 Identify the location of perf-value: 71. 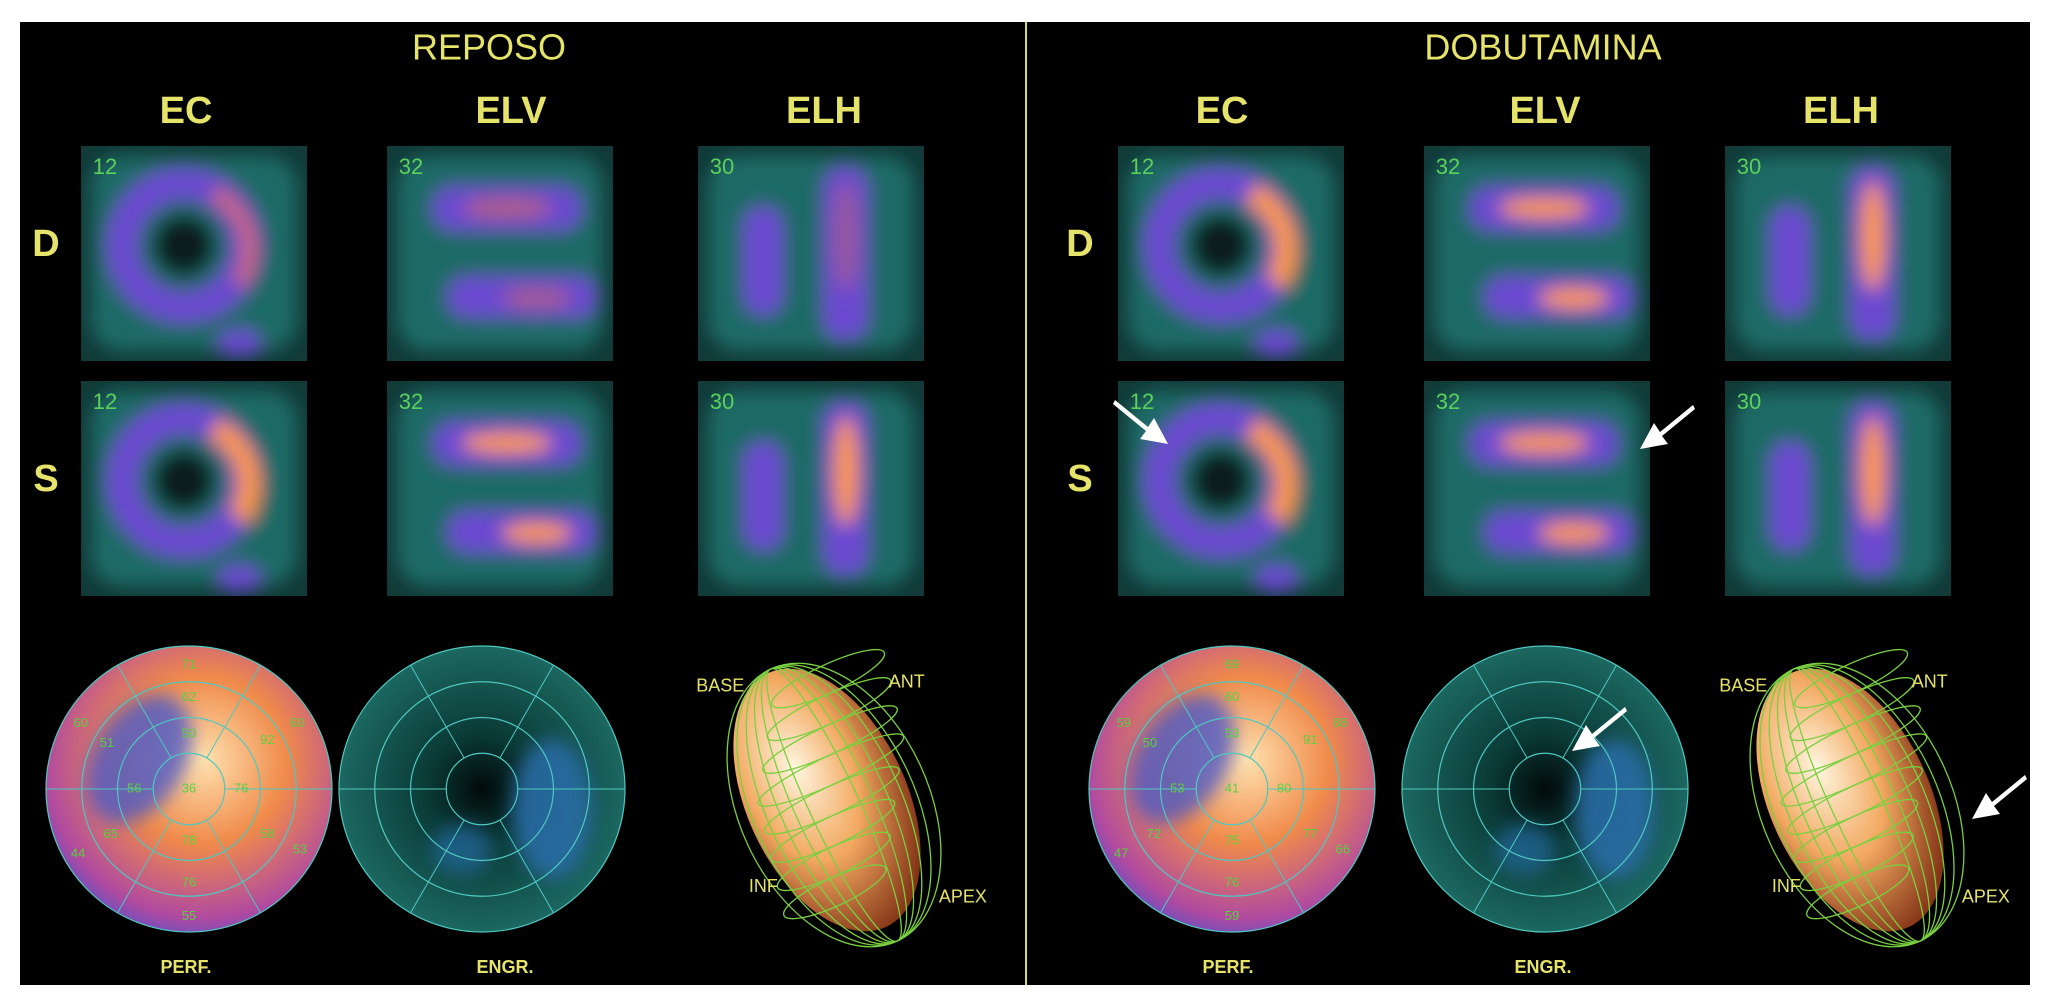
(189, 664).